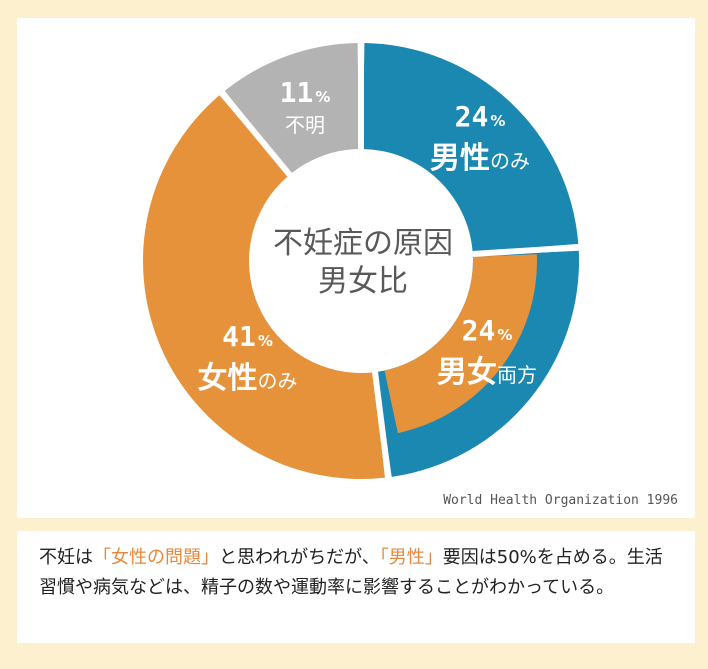  What do you see at coordinates (277, 381) in the screenshot?
I see `slice-sub-female: のみ` at bounding box center [277, 381].